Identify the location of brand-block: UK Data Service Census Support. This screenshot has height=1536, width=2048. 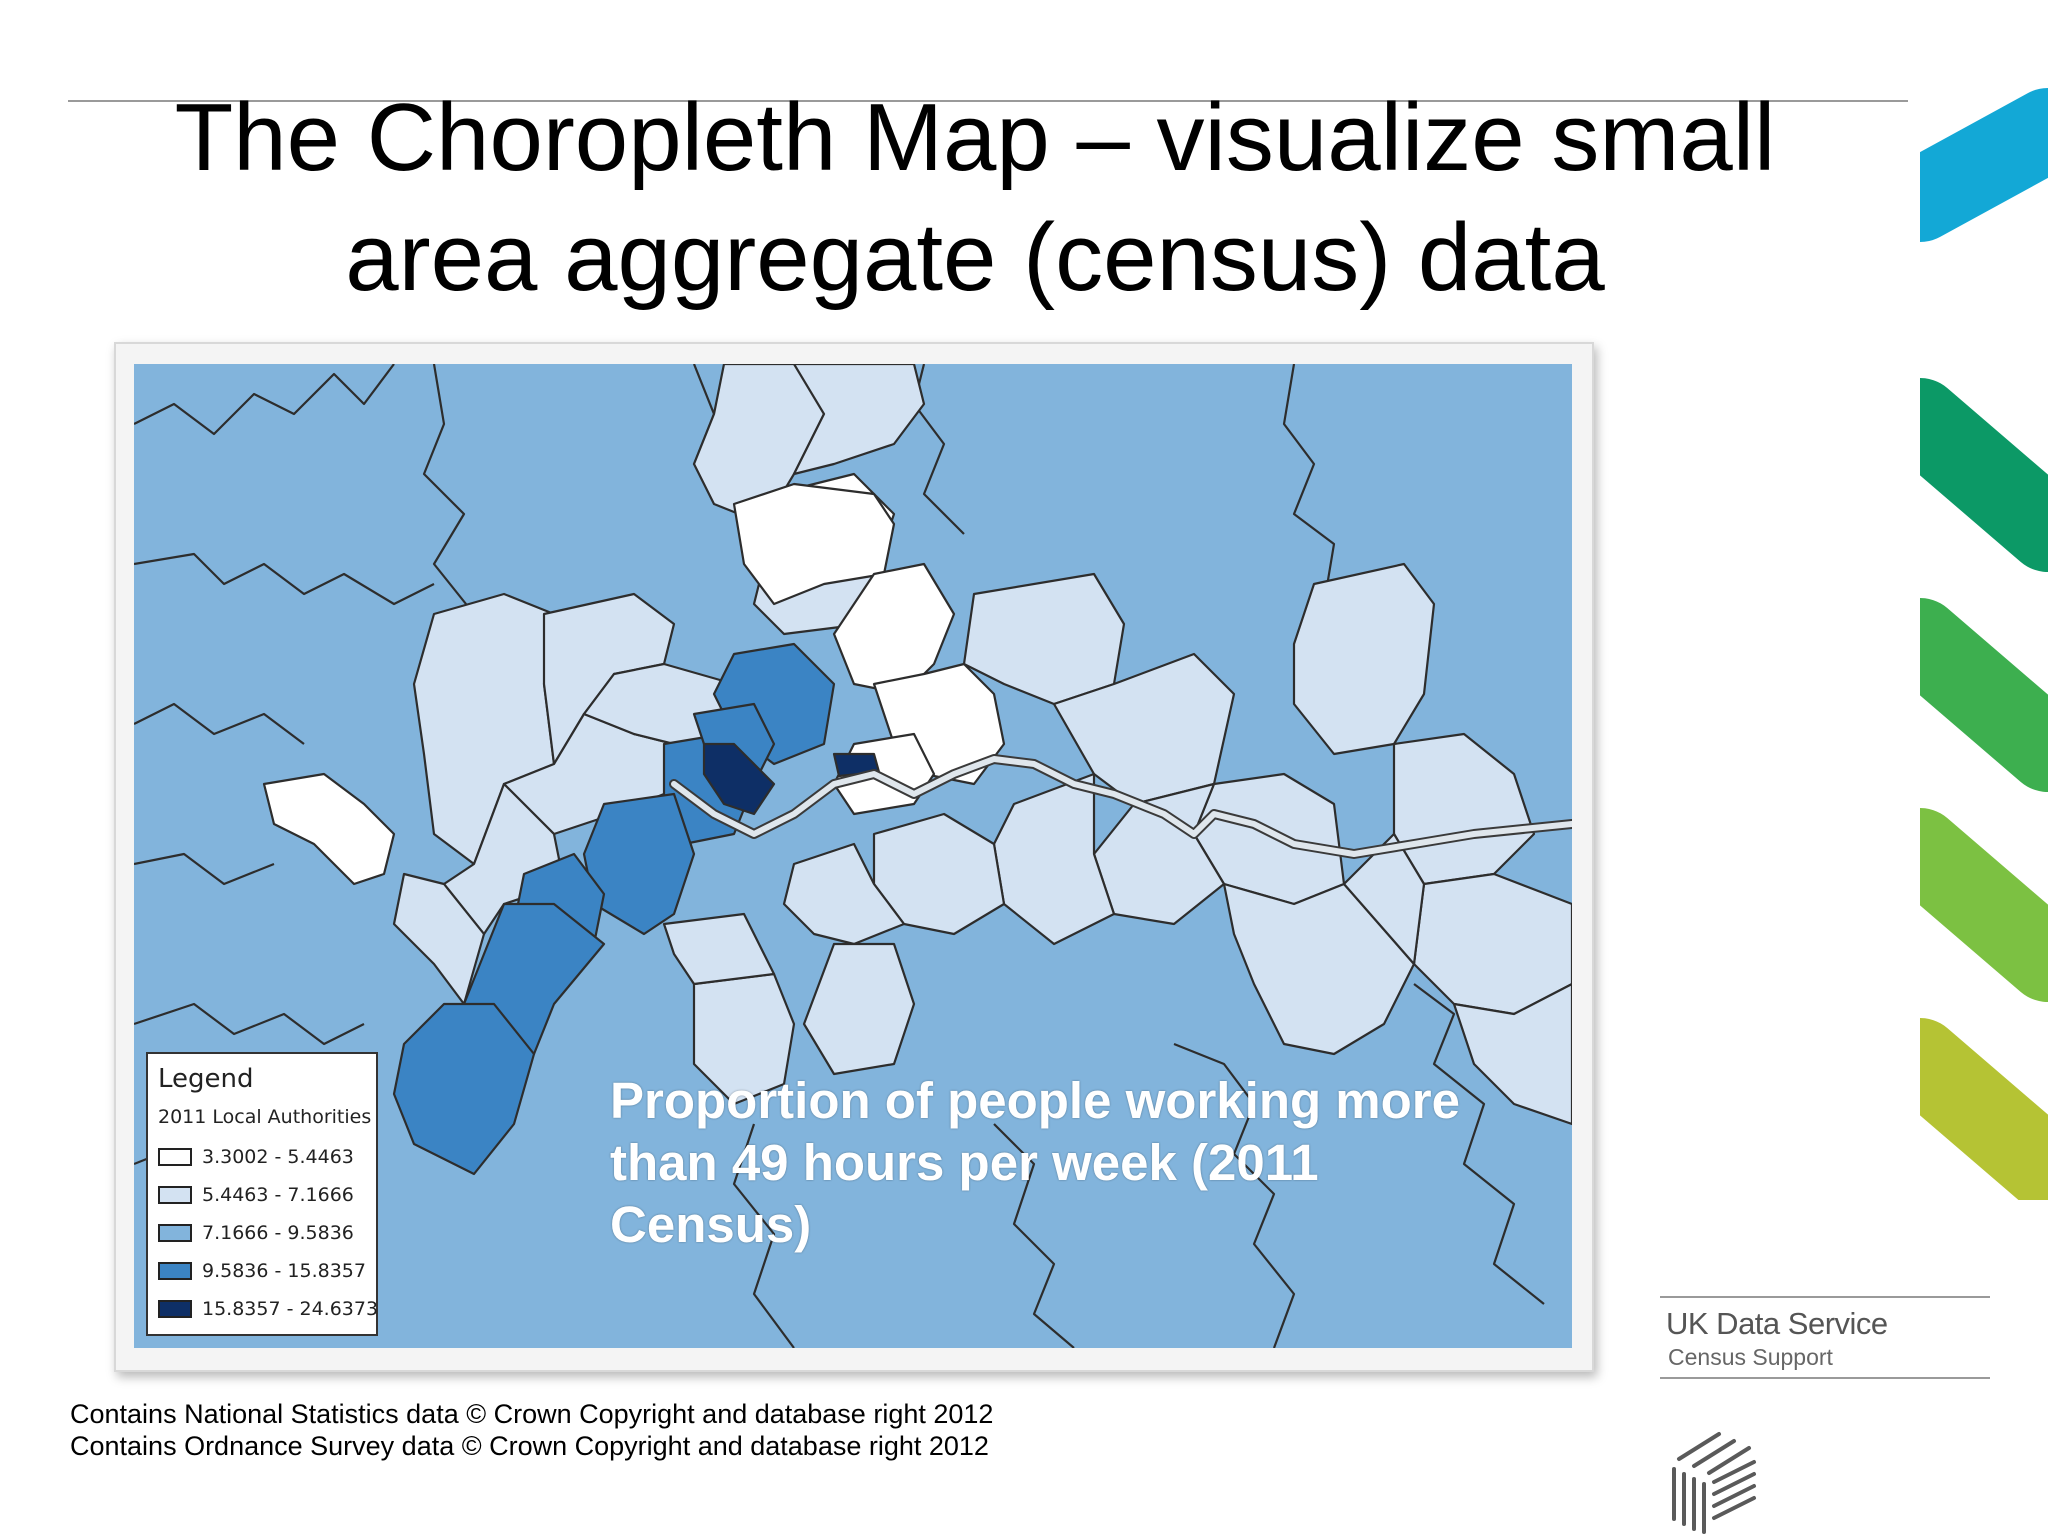
(1825, 1337).